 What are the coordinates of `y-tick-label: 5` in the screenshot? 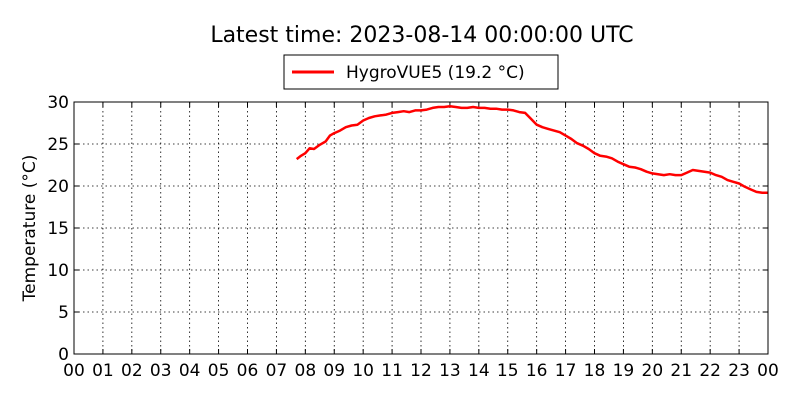 It's located at (63, 313).